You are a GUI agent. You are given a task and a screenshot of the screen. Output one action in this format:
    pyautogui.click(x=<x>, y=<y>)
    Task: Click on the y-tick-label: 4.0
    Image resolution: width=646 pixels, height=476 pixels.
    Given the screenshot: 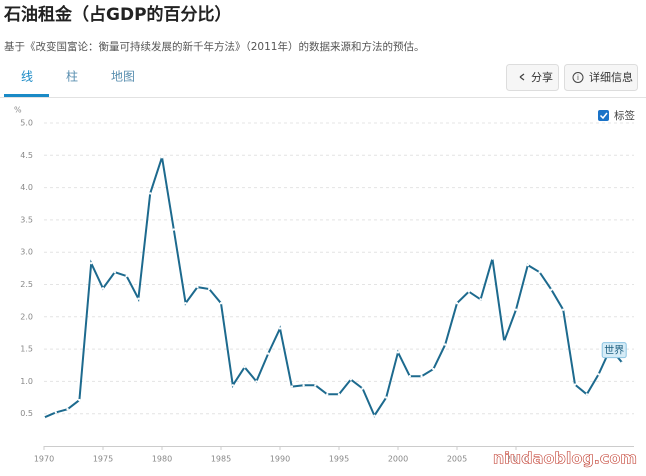 What is the action you would take?
    pyautogui.click(x=26, y=187)
    